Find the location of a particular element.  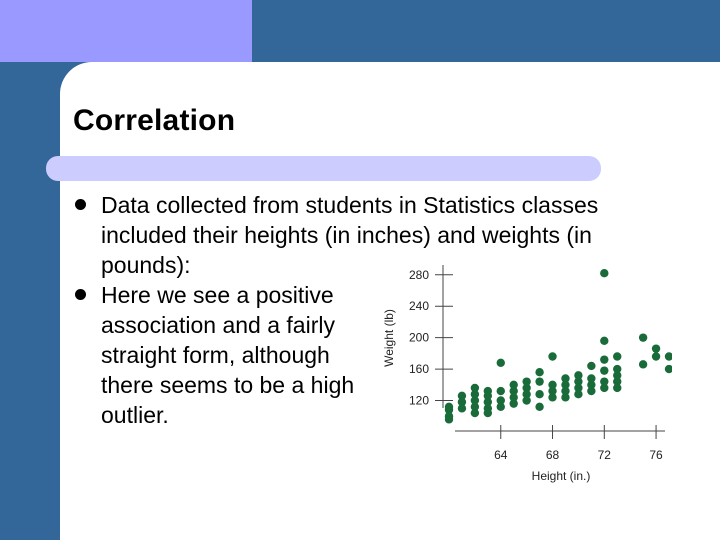

slide-title: Correlation is located at coordinates (154, 120).